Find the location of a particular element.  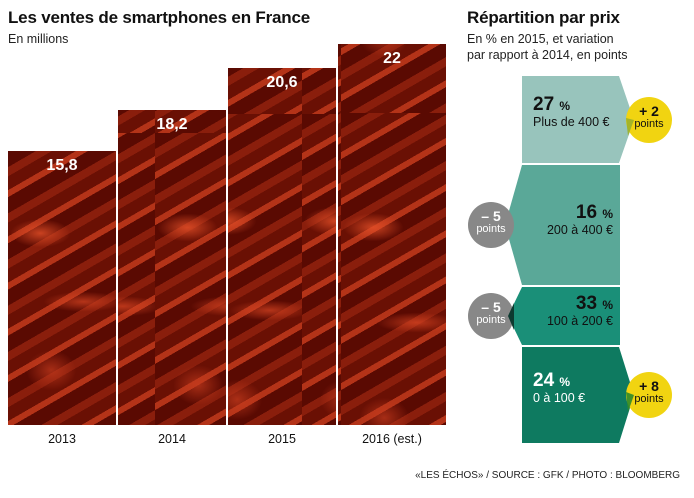

bar-2014: 18,2 is located at coordinates (172, 267).